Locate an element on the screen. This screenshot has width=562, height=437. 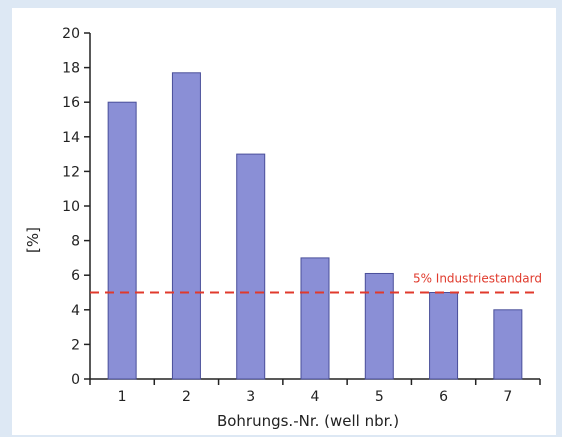
y-tick-label: 4 is located at coordinates (75, 311).